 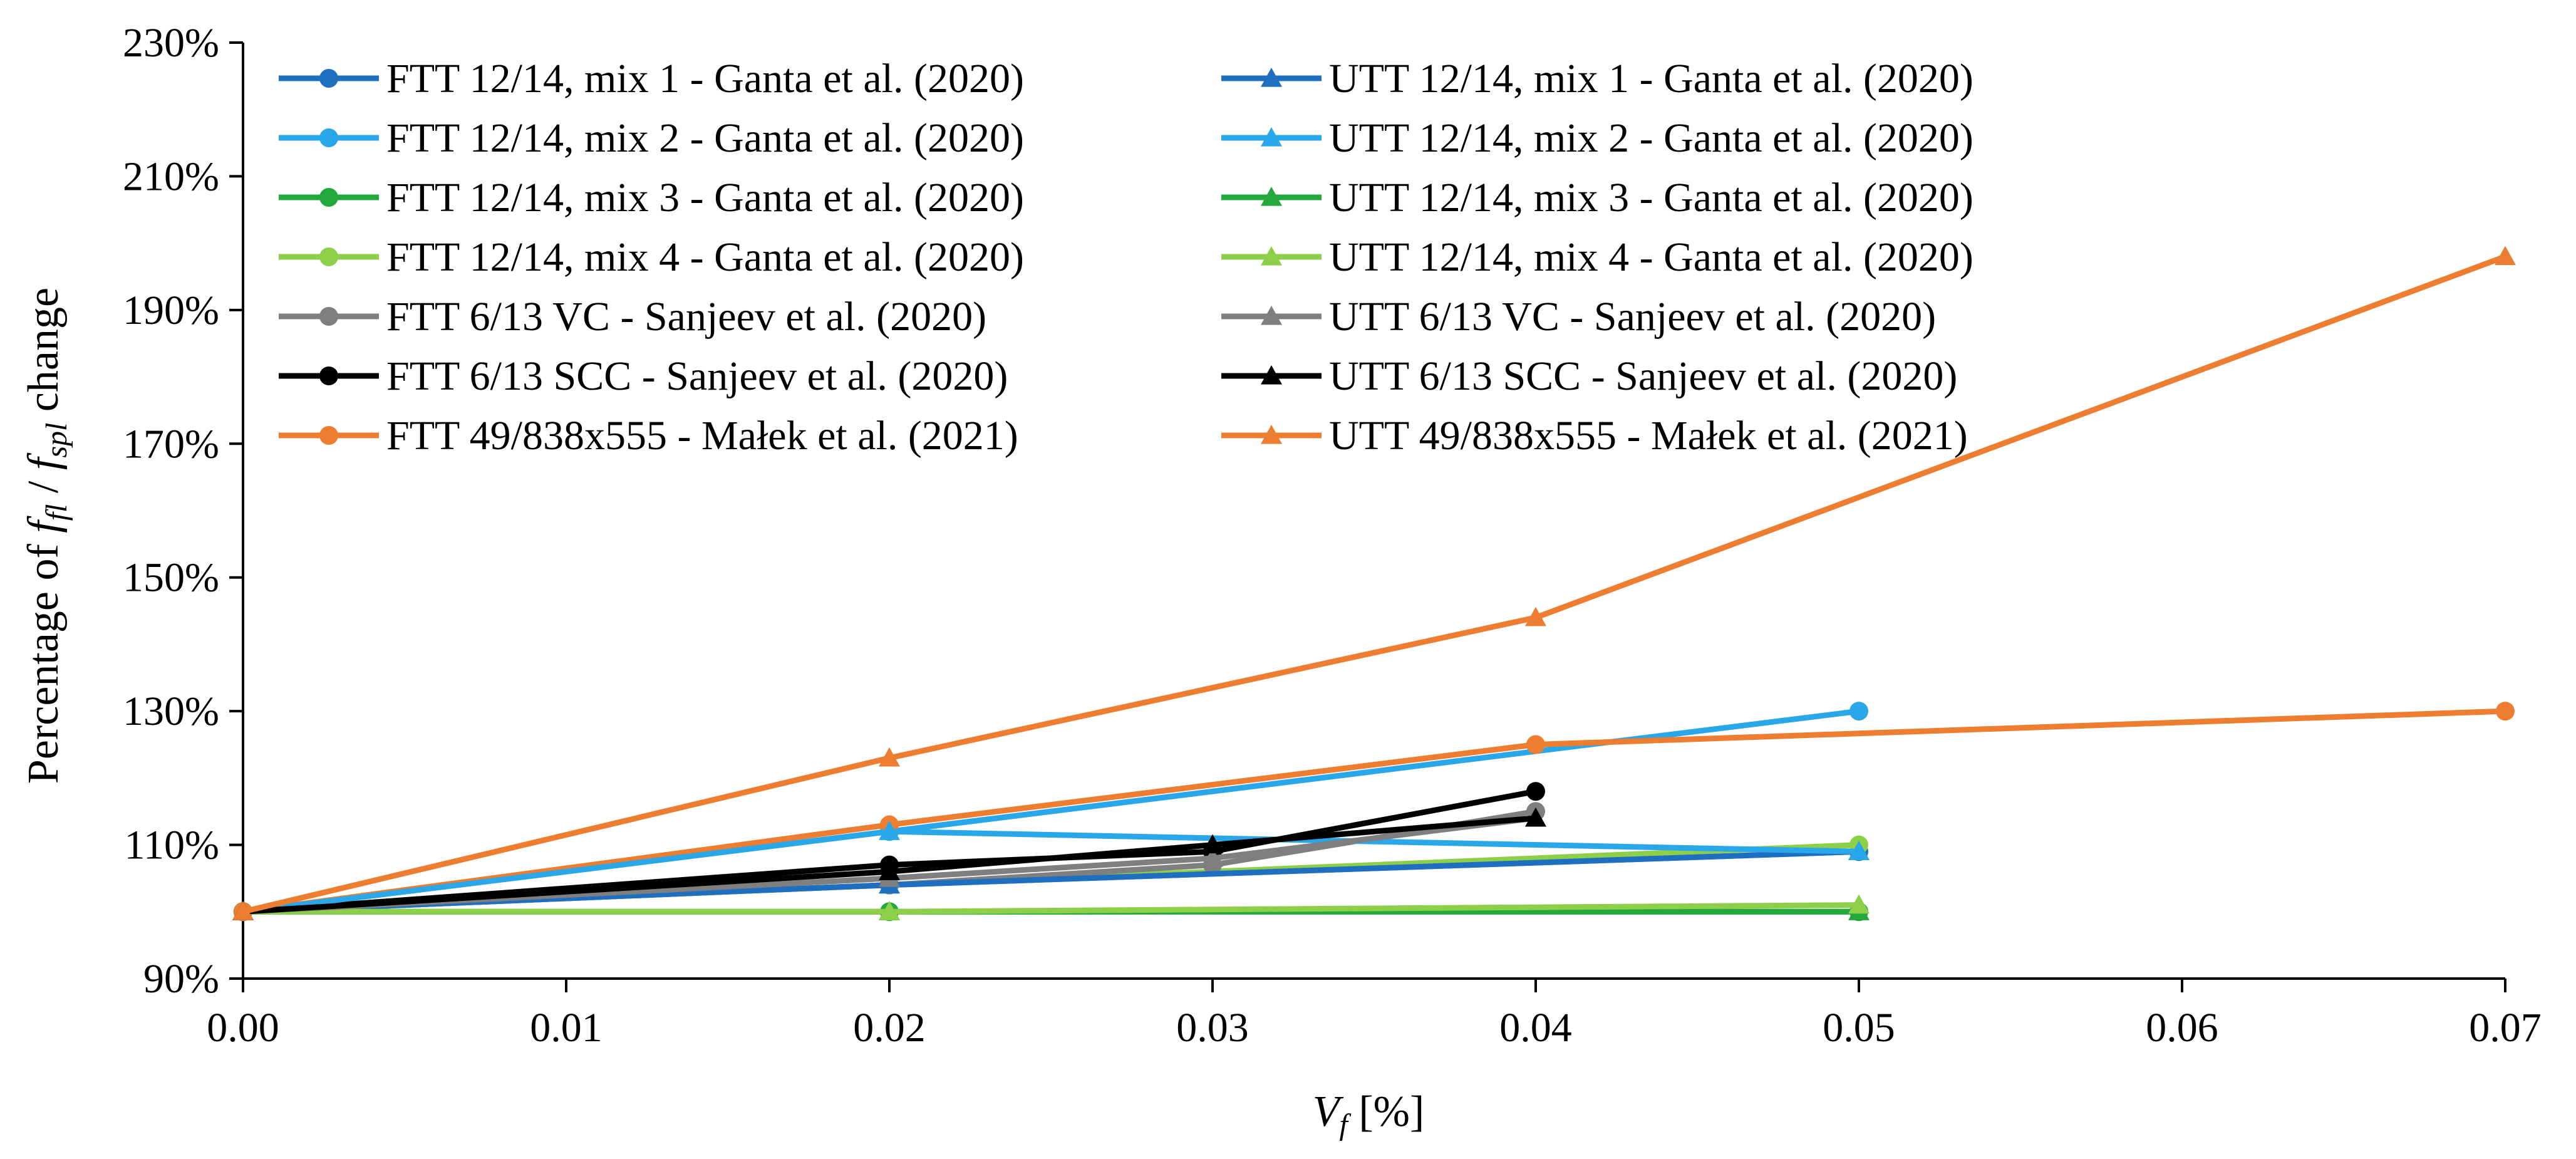 I want to click on x-tick-label: 0.06, so click(x=2182, y=1028).